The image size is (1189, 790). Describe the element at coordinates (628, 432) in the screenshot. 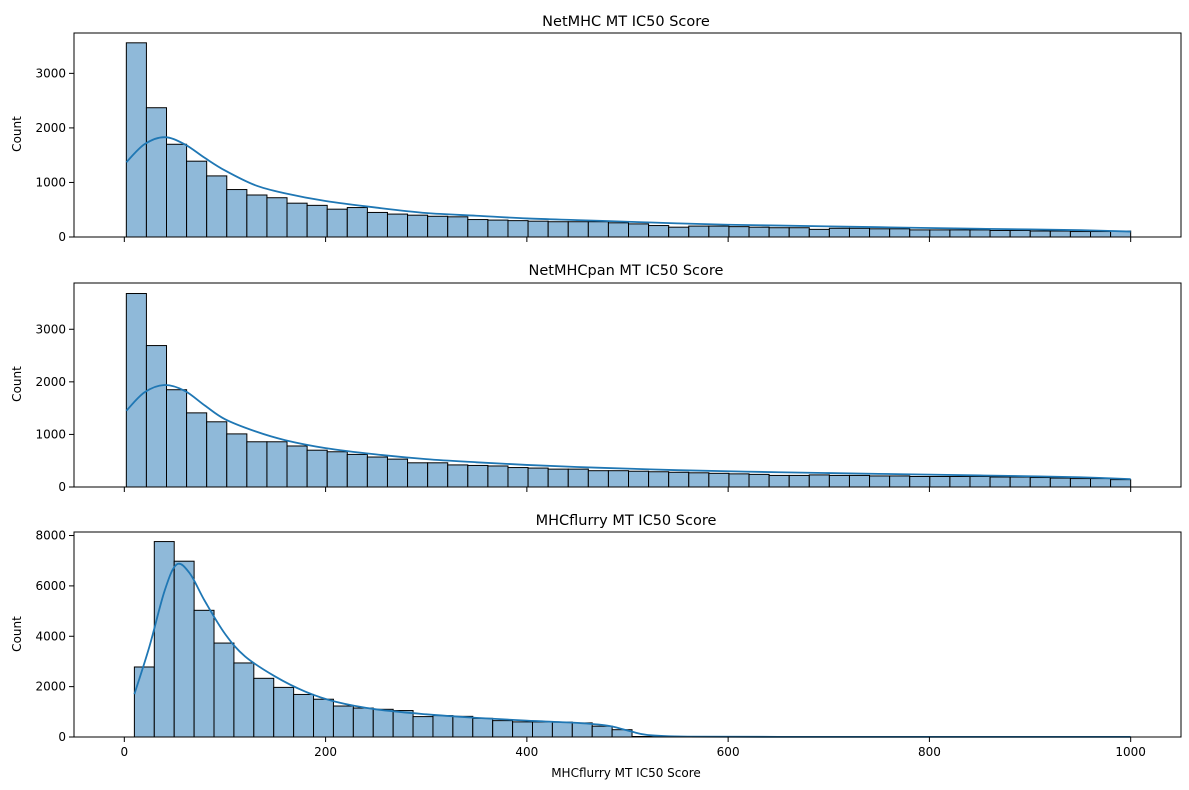

I see `kde-curve` at that location.